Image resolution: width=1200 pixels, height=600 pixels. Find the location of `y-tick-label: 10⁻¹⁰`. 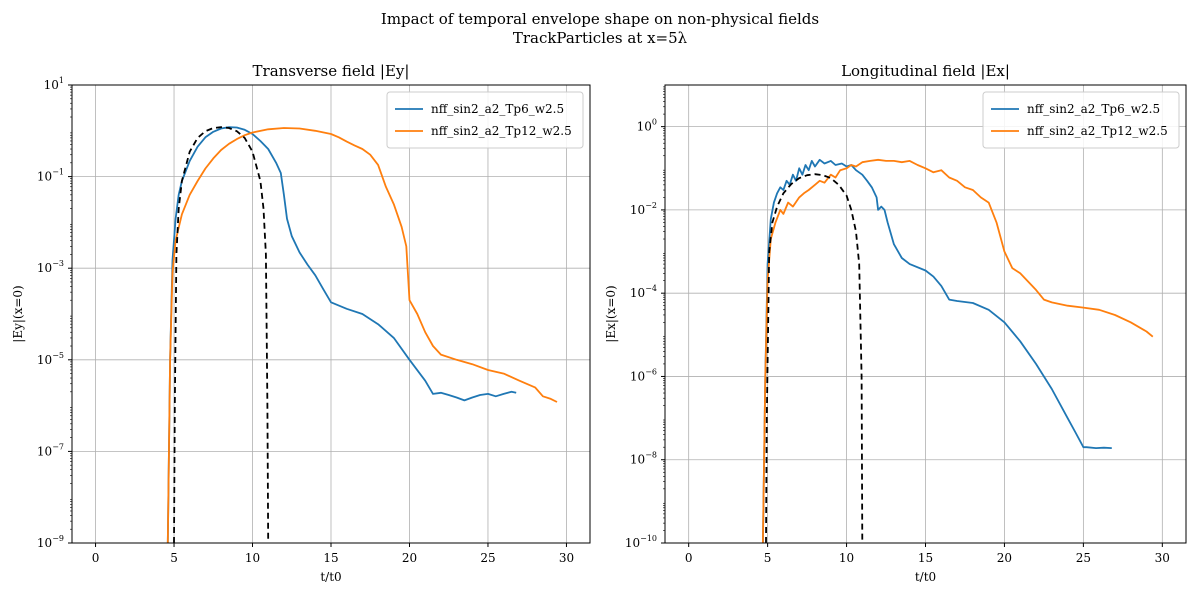

y-tick-label: 10⁻¹⁰ is located at coordinates (641, 542).